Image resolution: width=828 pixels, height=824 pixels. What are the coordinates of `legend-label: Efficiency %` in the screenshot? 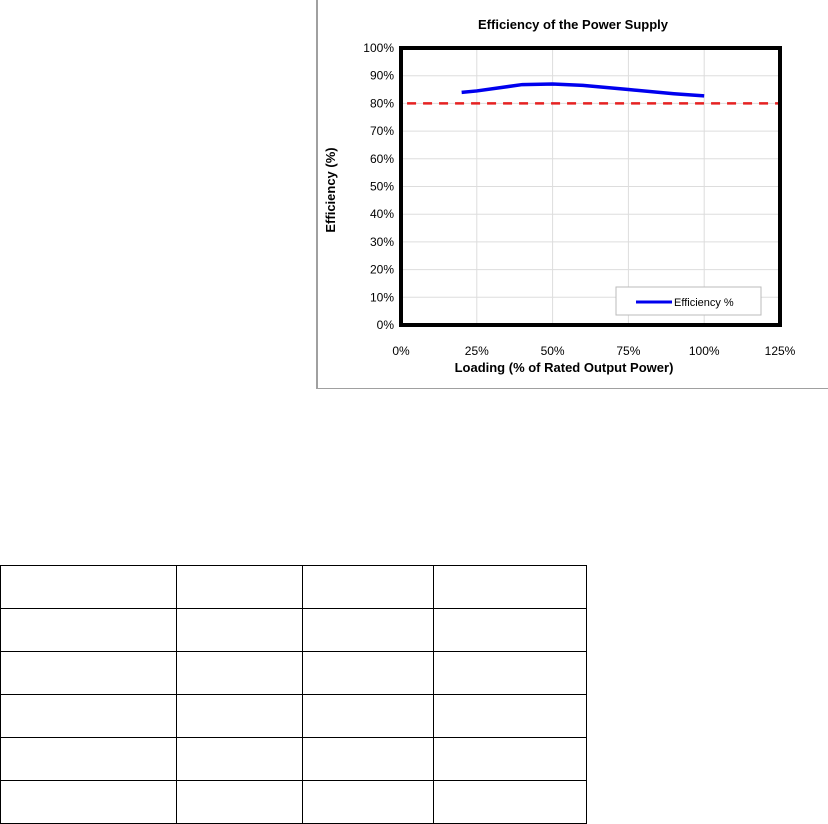 It's located at (704, 303).